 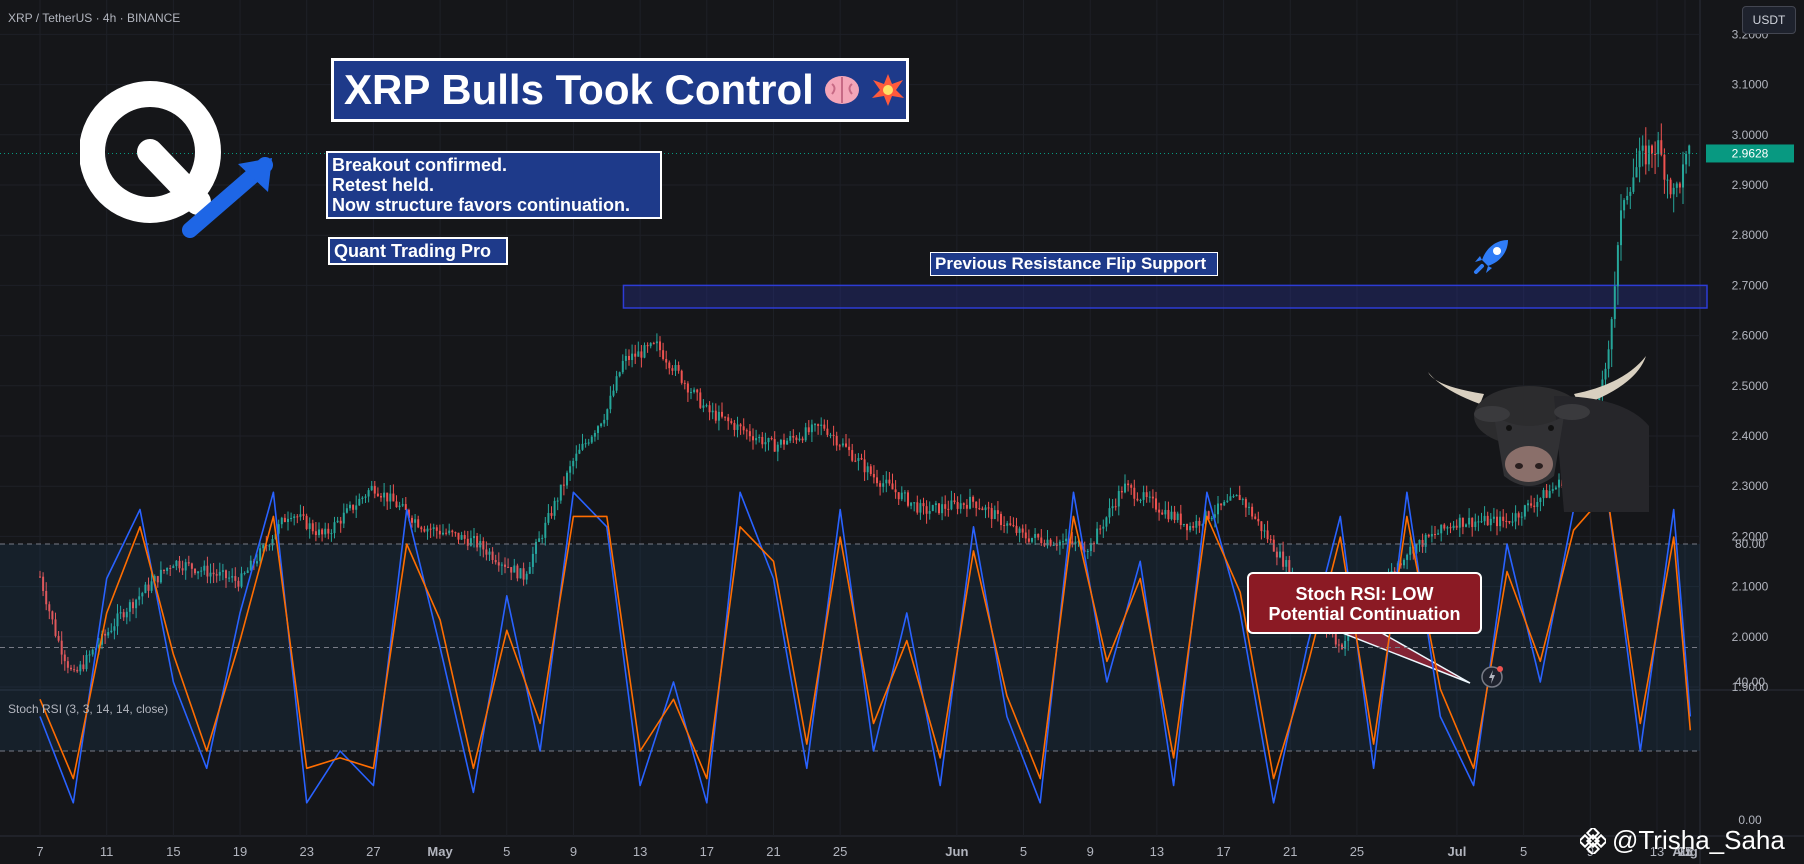 I want to click on y-tick-label: 1.9000, so click(x=1750, y=687).